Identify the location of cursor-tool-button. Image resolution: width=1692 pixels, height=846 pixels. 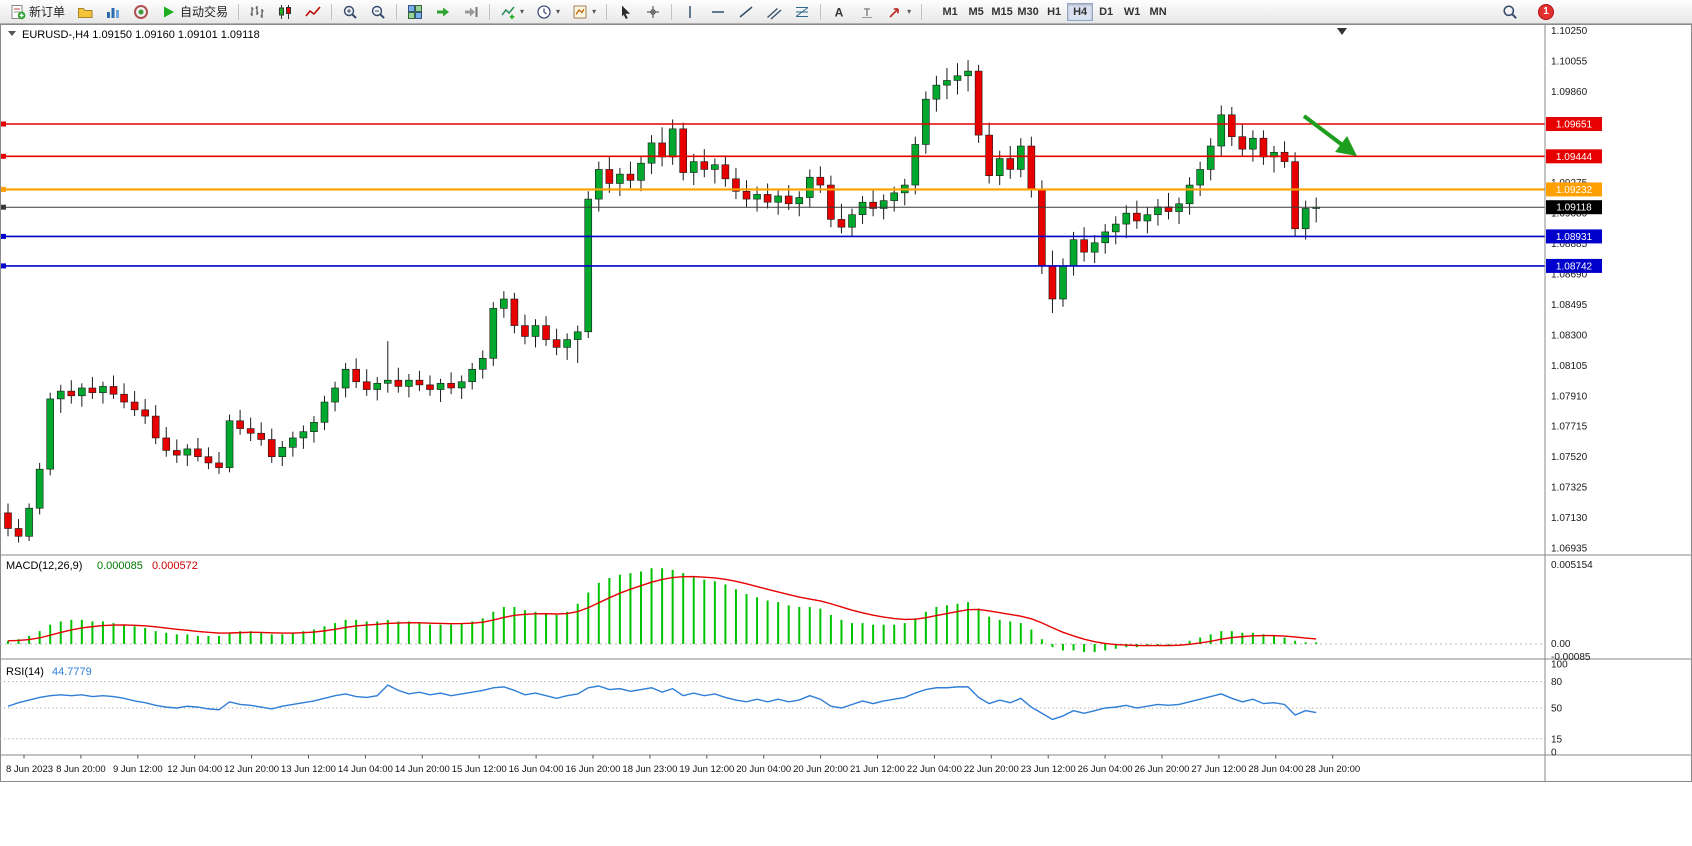
(625, 12).